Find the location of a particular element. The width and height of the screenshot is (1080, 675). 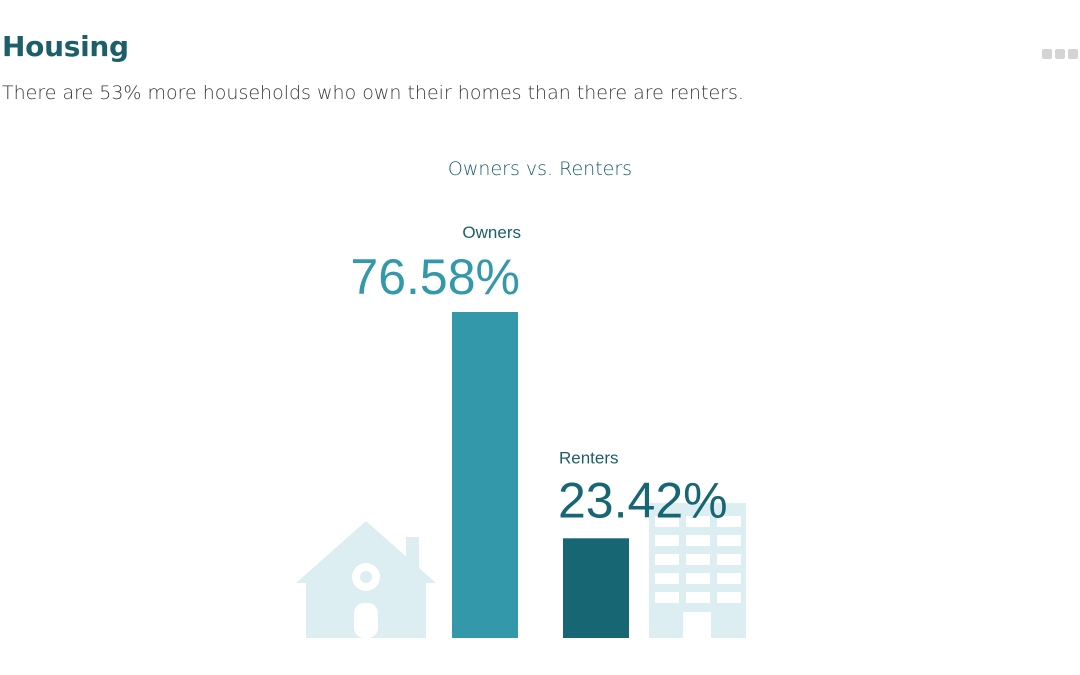

bar-owners is located at coordinates (485, 475).